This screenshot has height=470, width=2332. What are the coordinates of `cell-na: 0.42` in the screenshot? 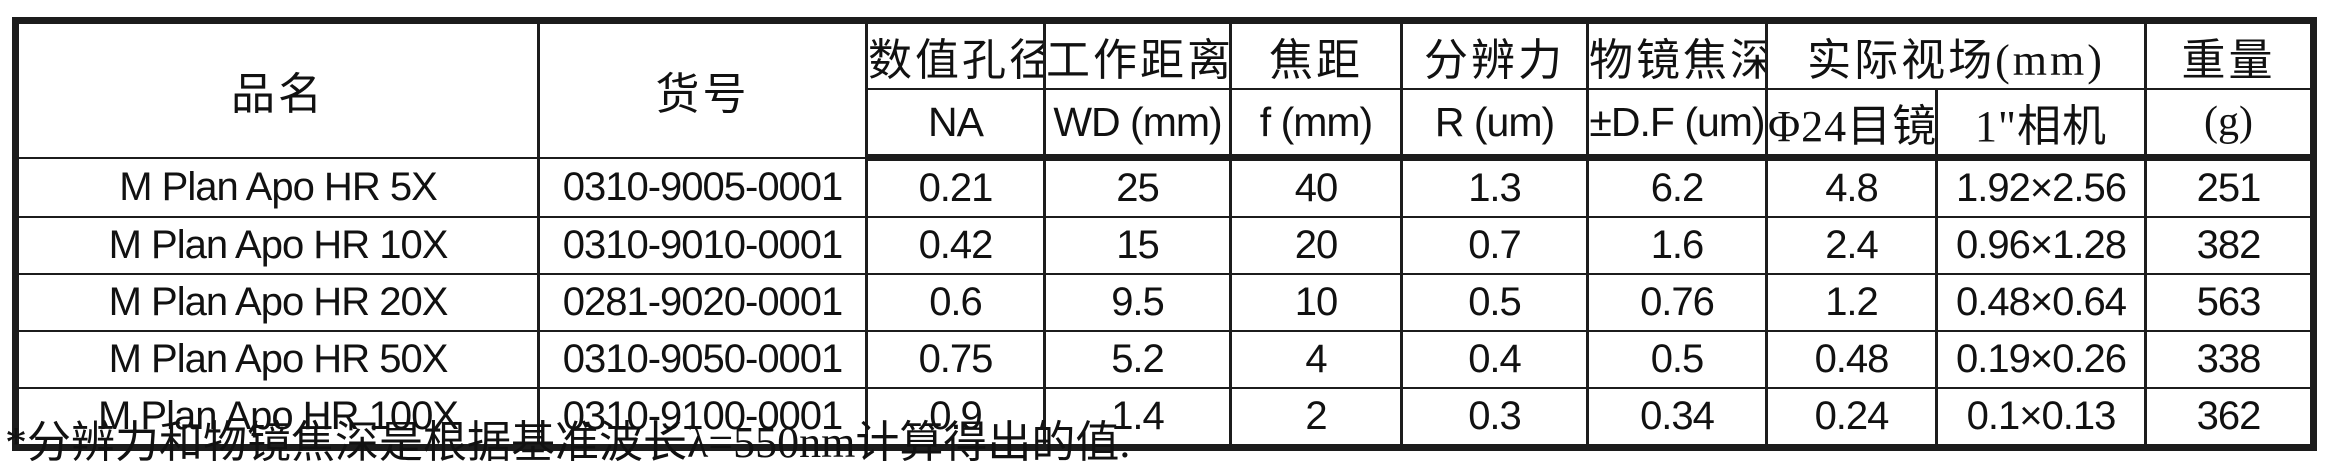 It's located at (955, 245).